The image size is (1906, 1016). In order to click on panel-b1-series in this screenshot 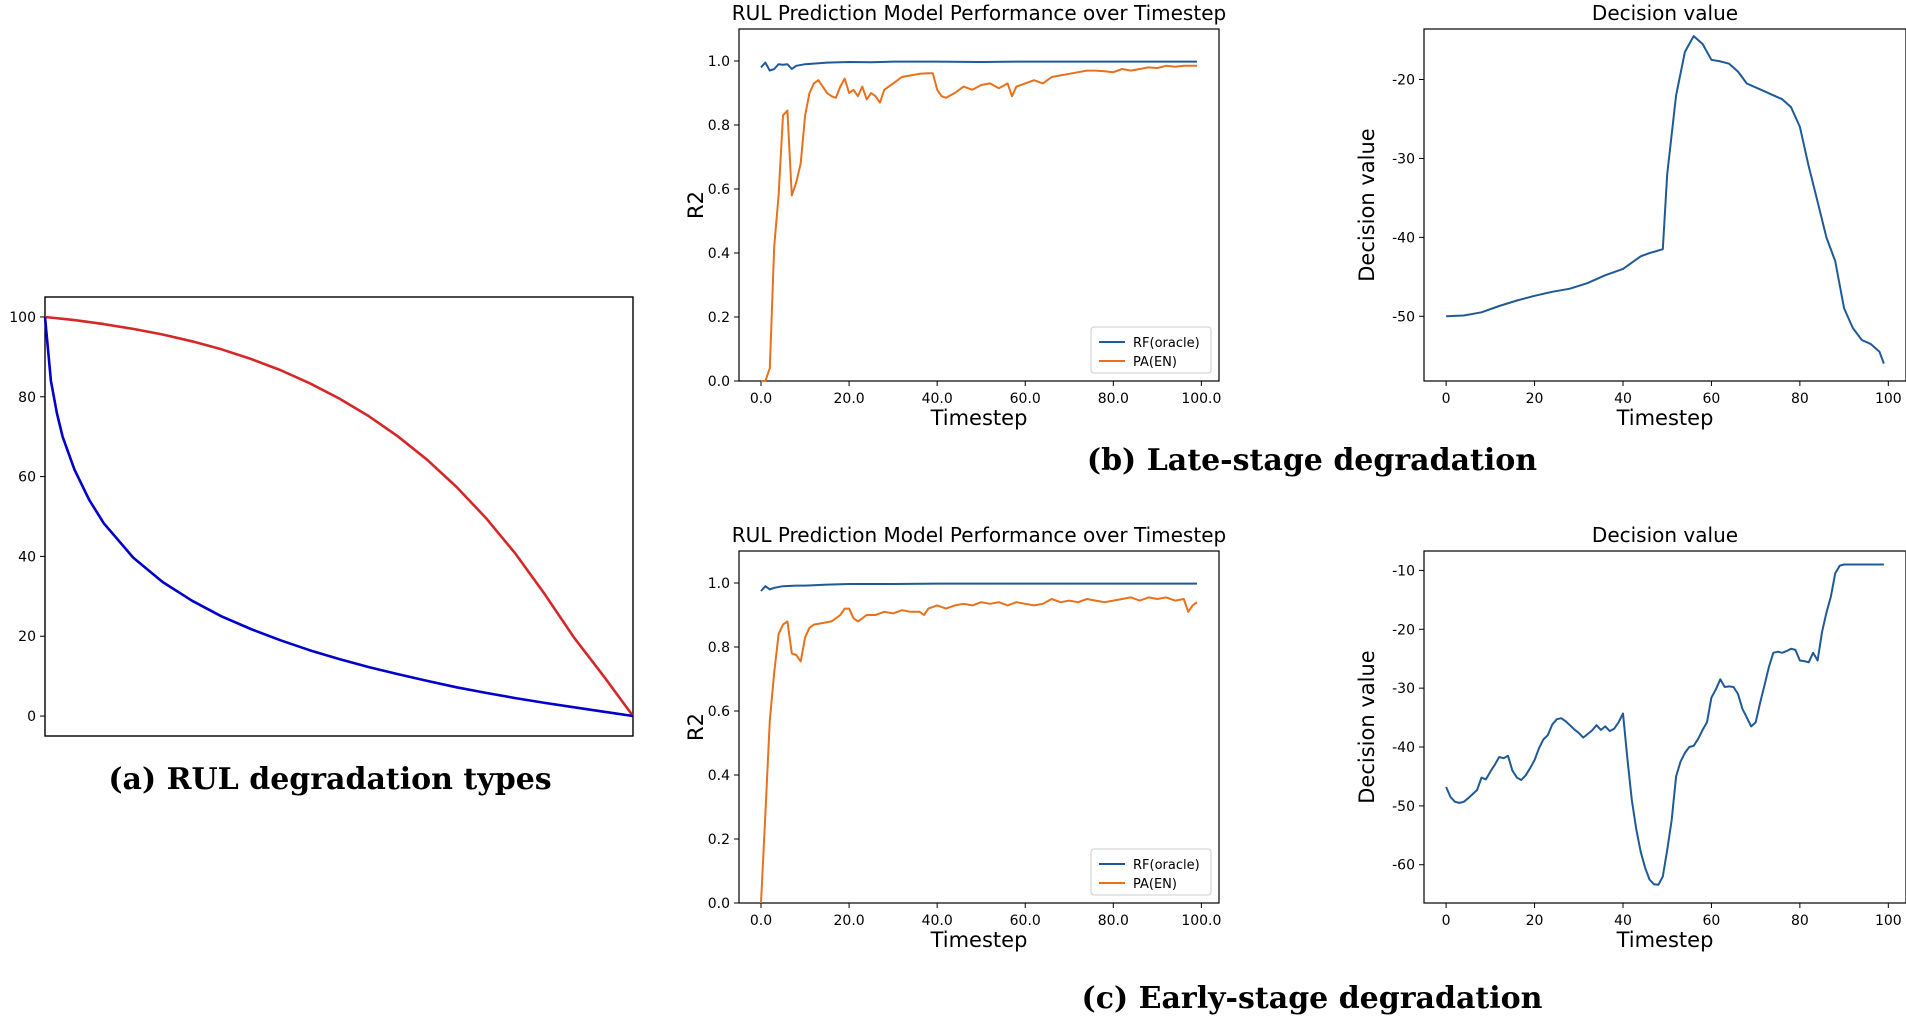, I will do `click(978, 221)`.